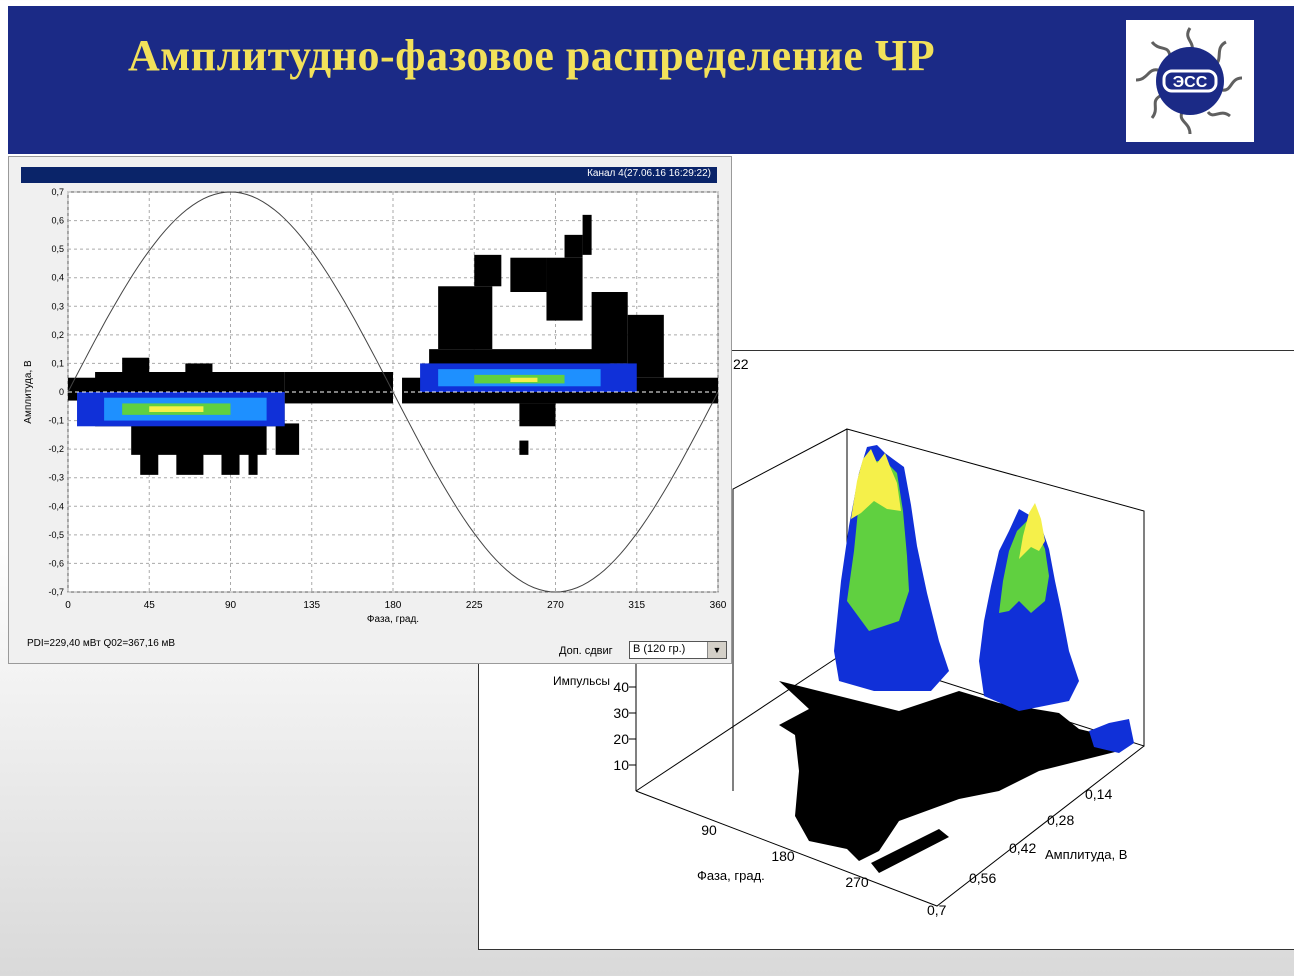 This screenshot has width=1294, height=976. What do you see at coordinates (57, 363) in the screenshot?
I see `y-tick-label: 0,1` at bounding box center [57, 363].